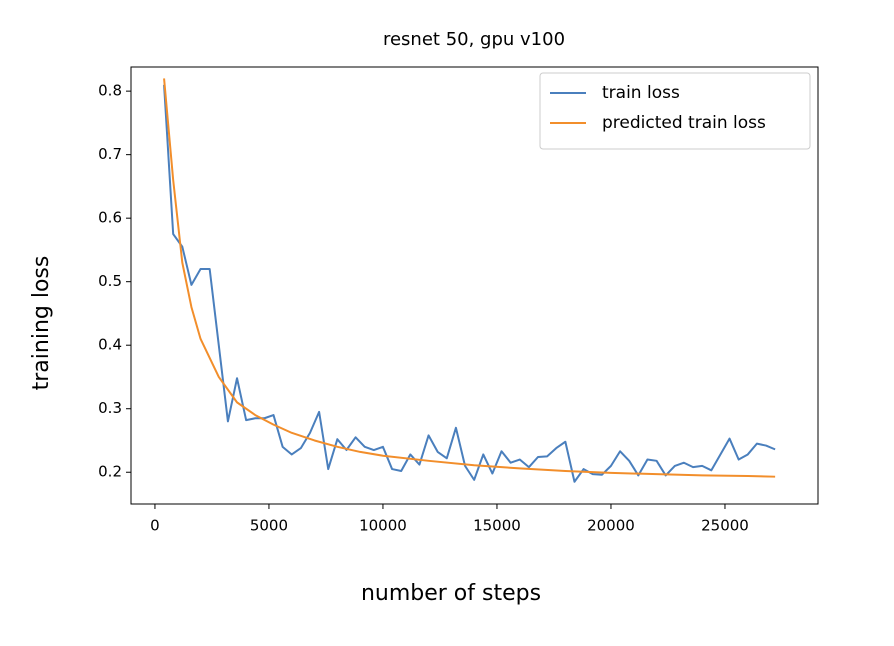 The height and width of the screenshot is (646, 894). What do you see at coordinates (675, 111) in the screenshot?
I see `legend-box` at bounding box center [675, 111].